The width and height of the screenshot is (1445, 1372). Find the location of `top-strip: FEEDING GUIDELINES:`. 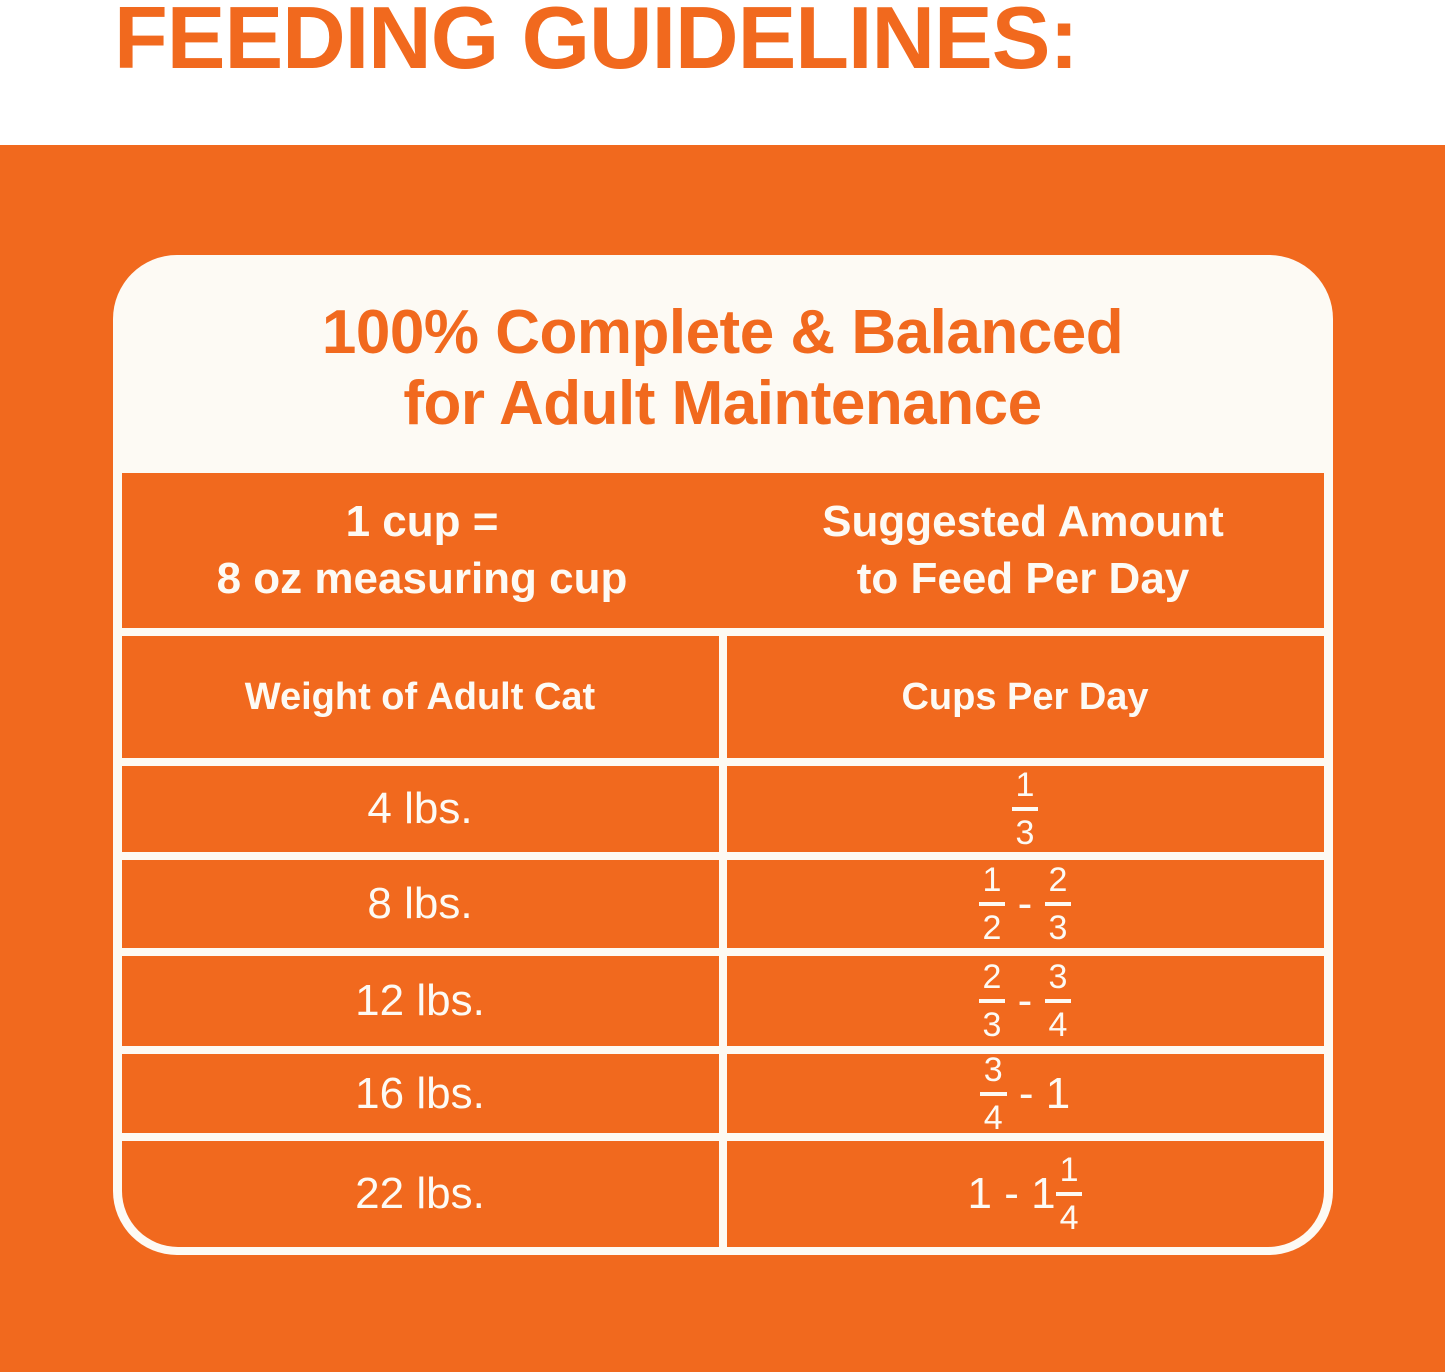

top-strip: FEEDING GUIDELINES: is located at coordinates (722, 72).